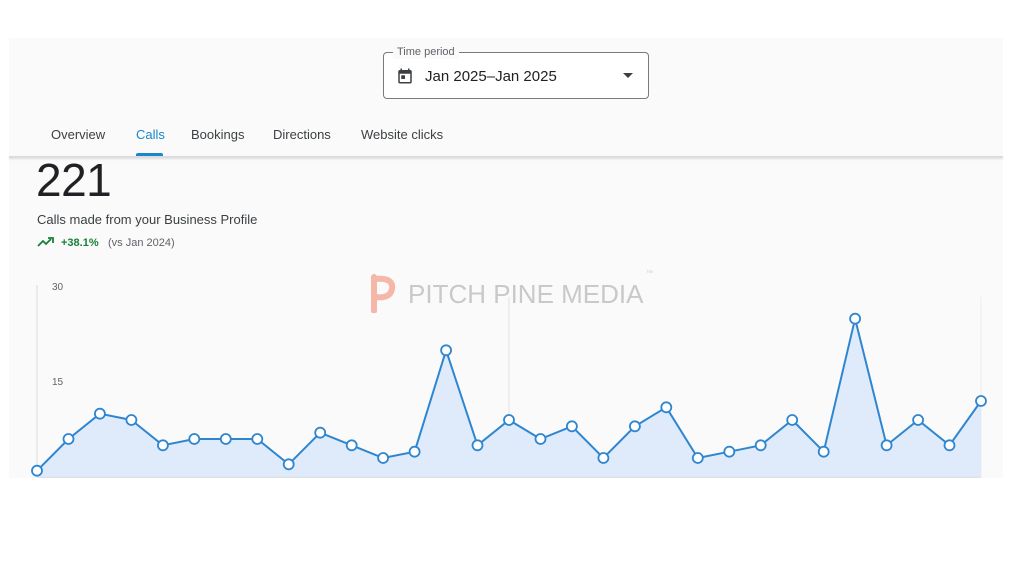  I want to click on watermark-text: PITCH PINE MEDIA, so click(526, 294).